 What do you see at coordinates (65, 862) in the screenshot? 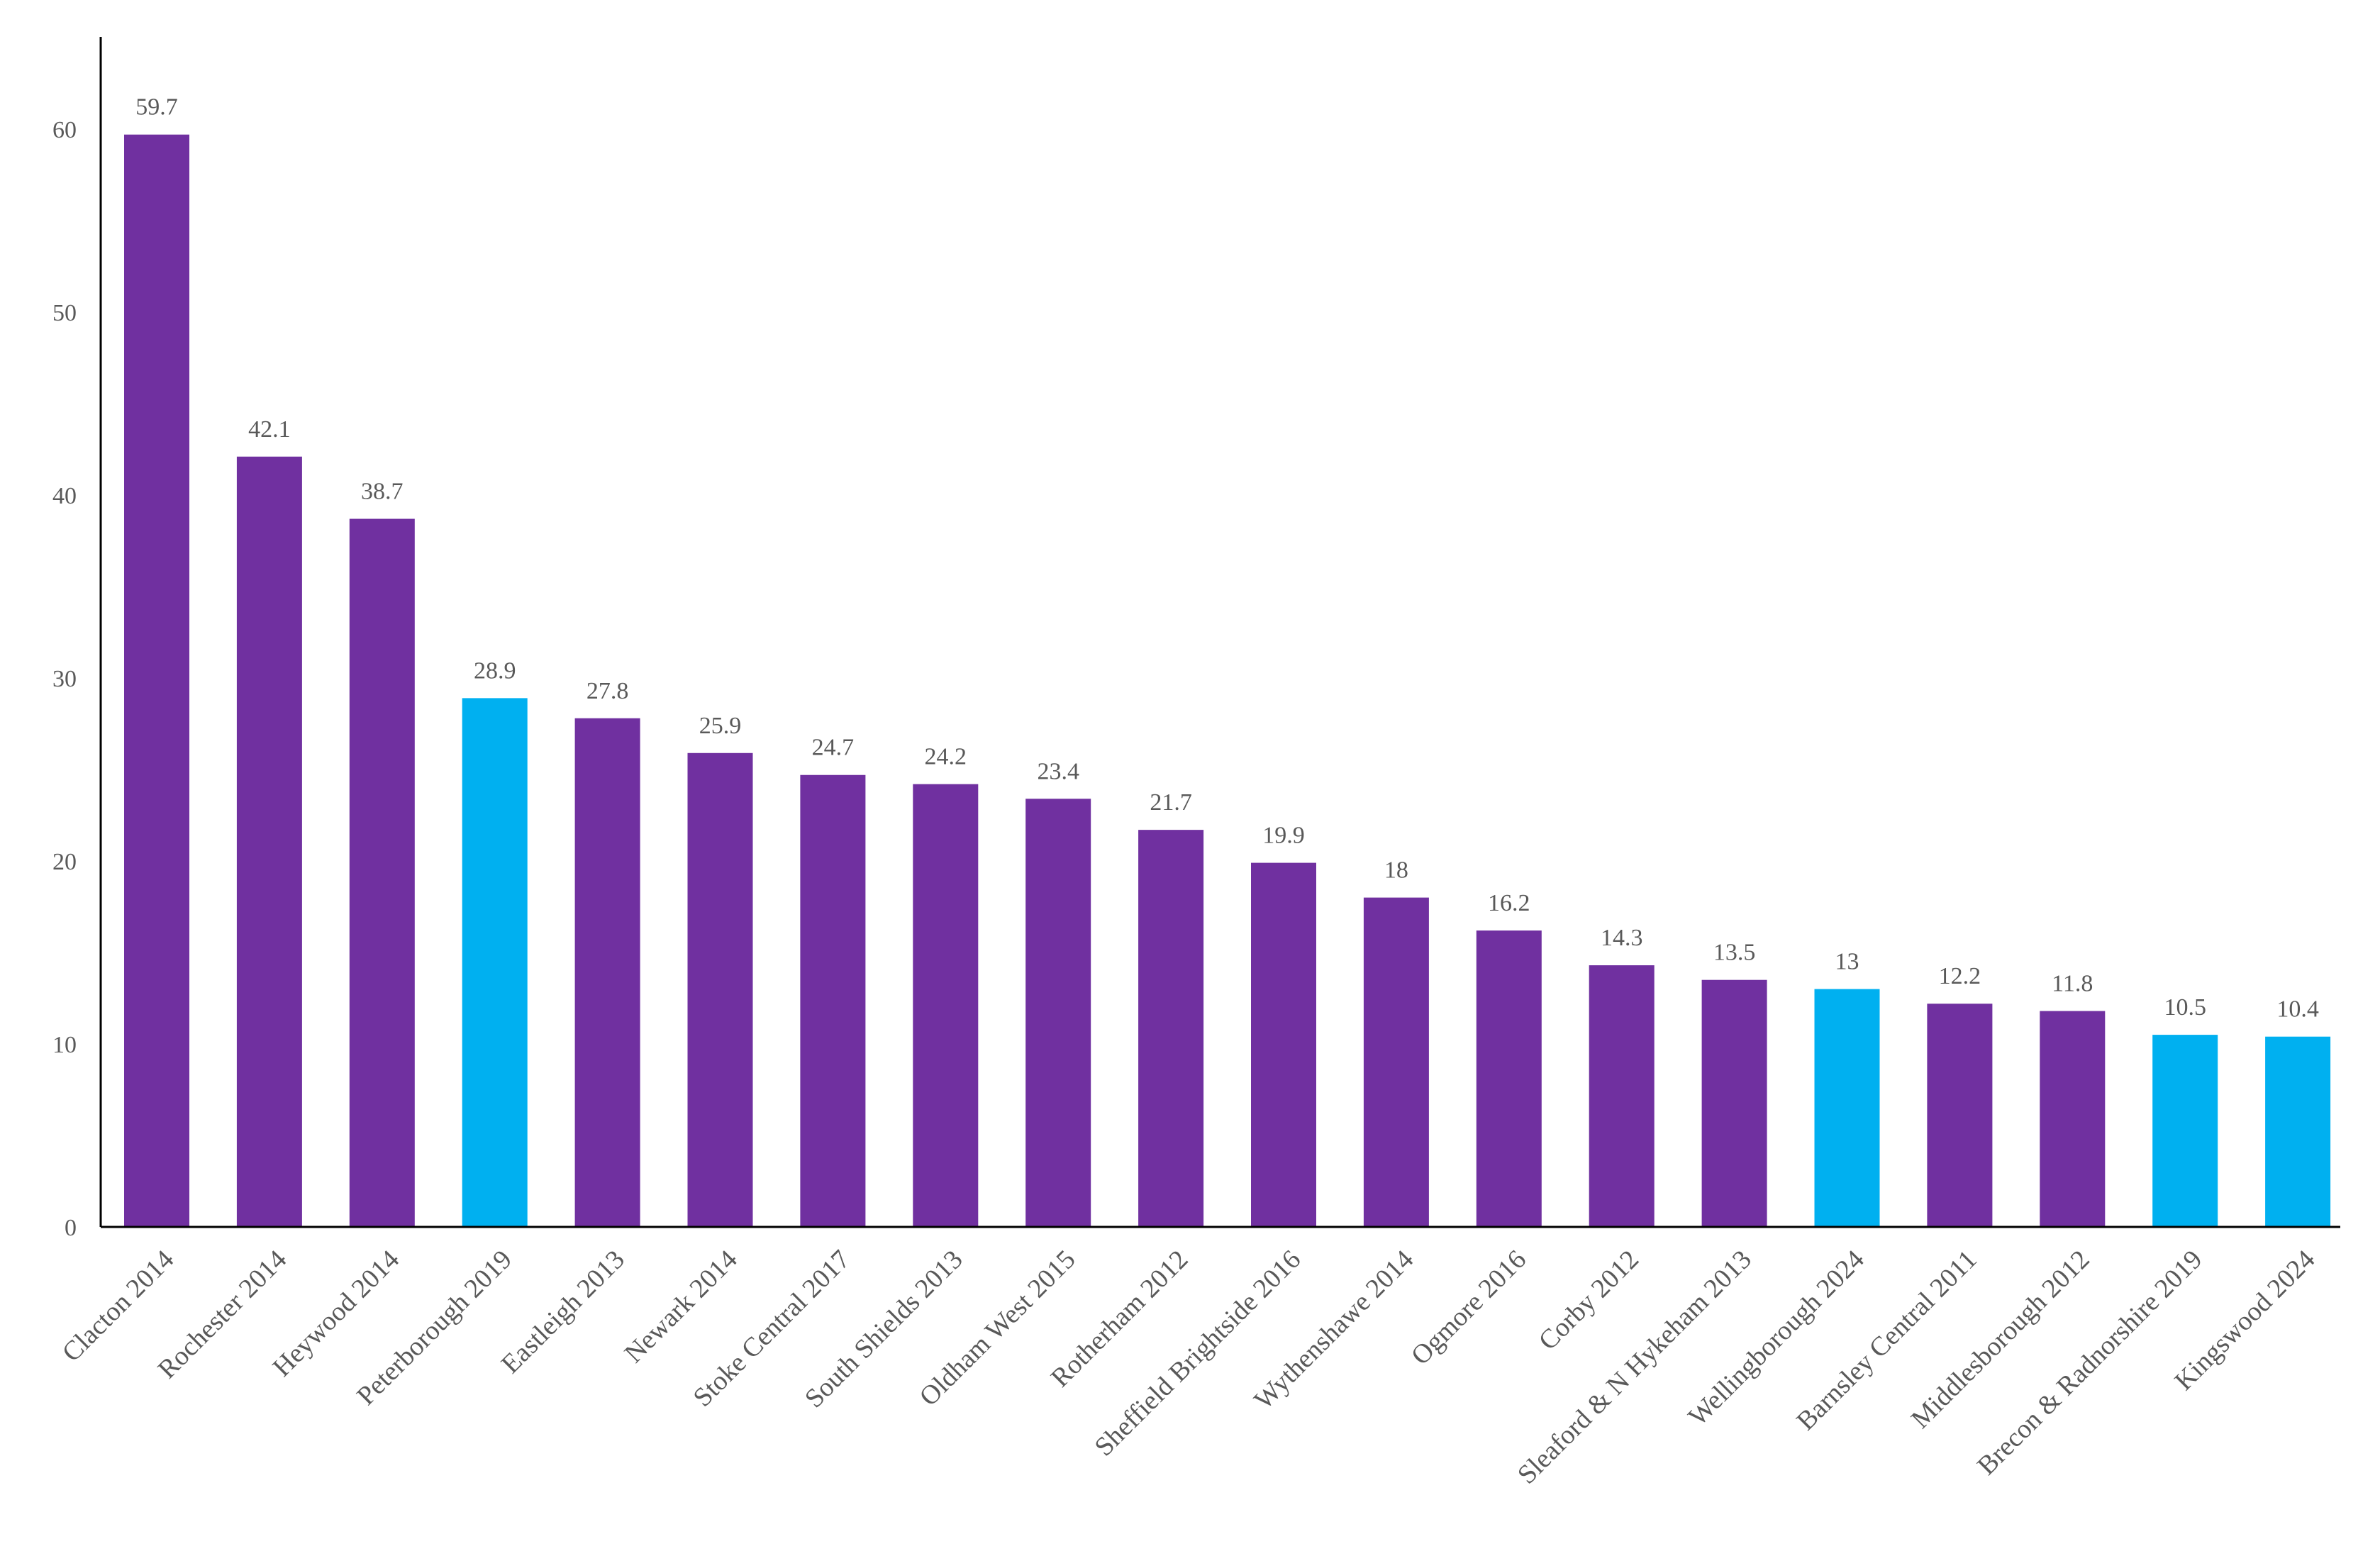
I see `y-tick-label: 20` at bounding box center [65, 862].